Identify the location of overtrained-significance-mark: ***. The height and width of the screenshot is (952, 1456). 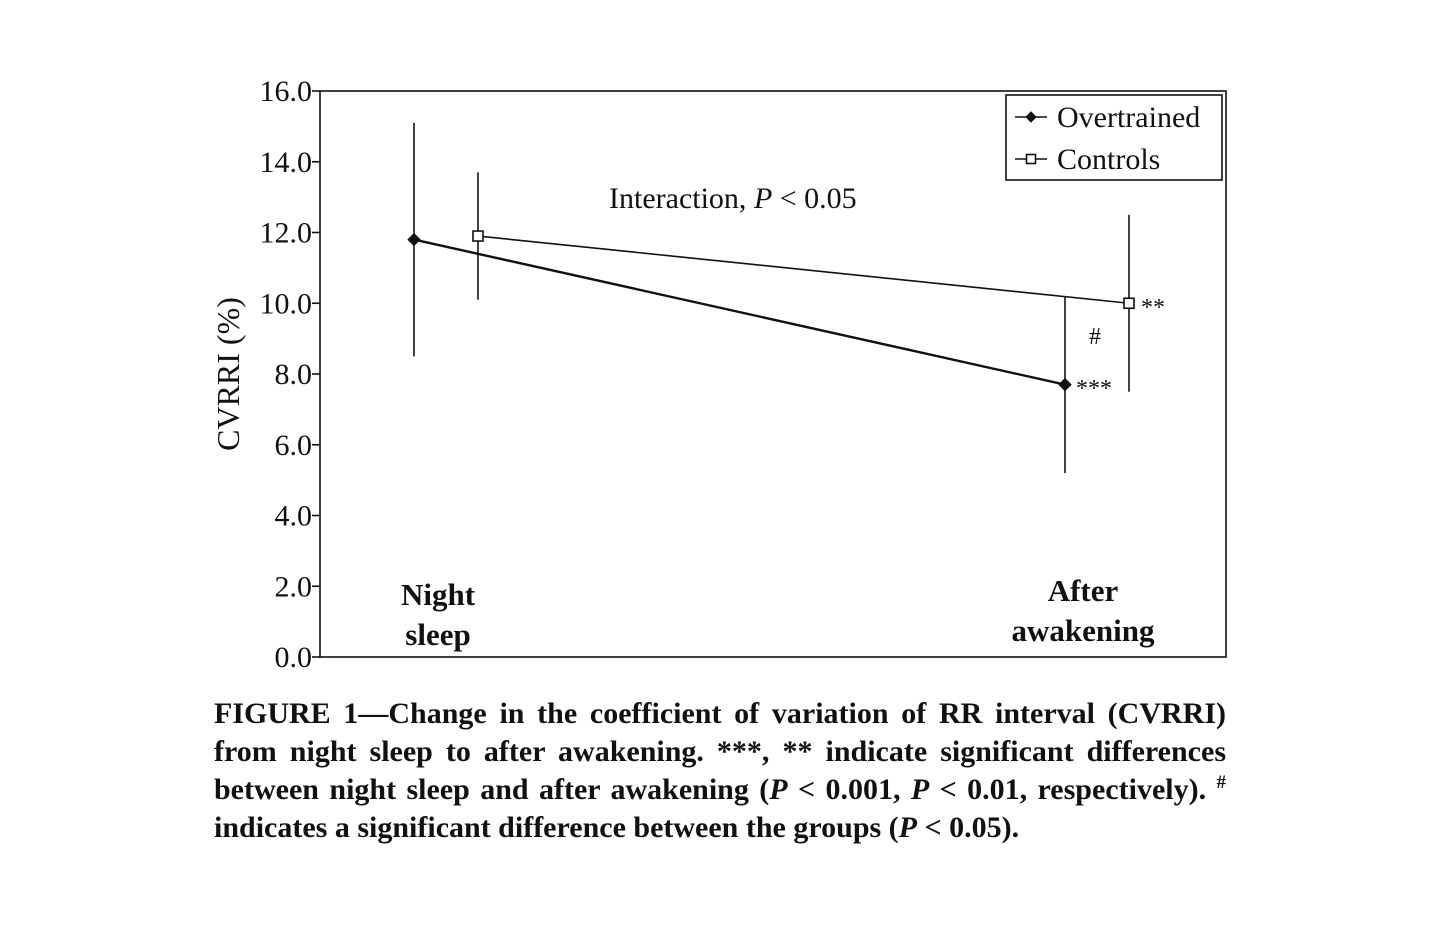
(1094, 389).